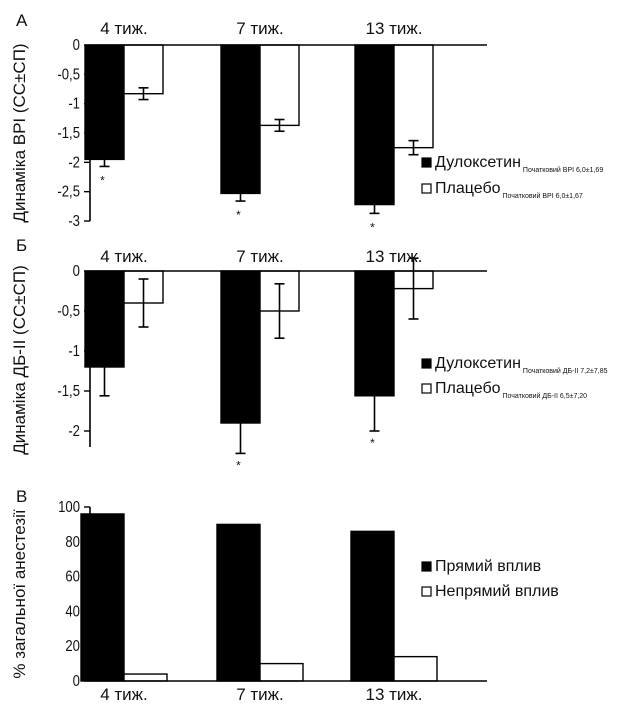 This screenshot has width=622, height=707. What do you see at coordinates (68, 192) in the screenshot?
I see `panel-1-y-tick-label: -2,5` at bounding box center [68, 192].